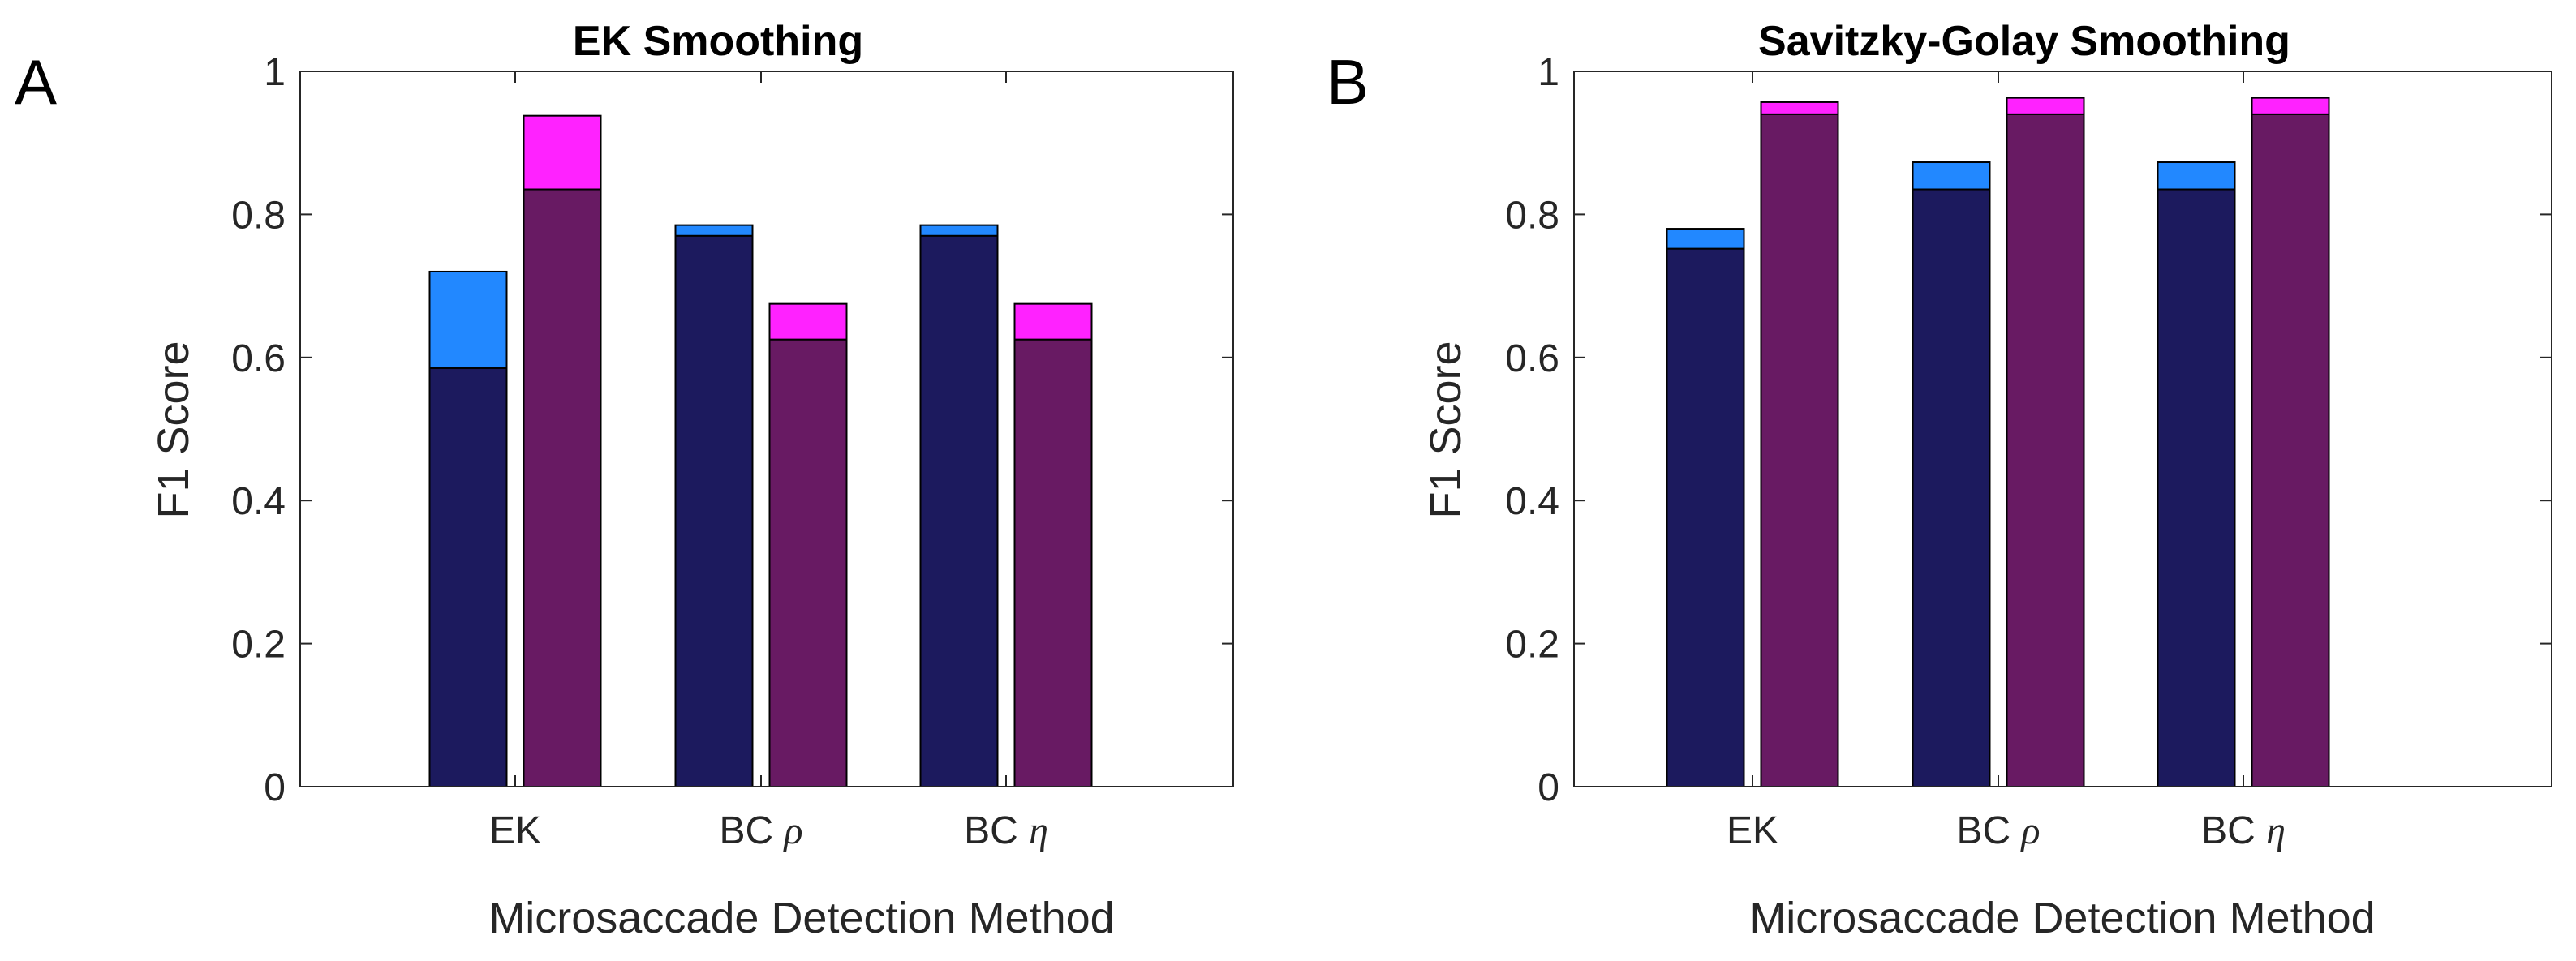  What do you see at coordinates (2045, 106) in the screenshot?
I see `bar-top-b-s1-c1` at bounding box center [2045, 106].